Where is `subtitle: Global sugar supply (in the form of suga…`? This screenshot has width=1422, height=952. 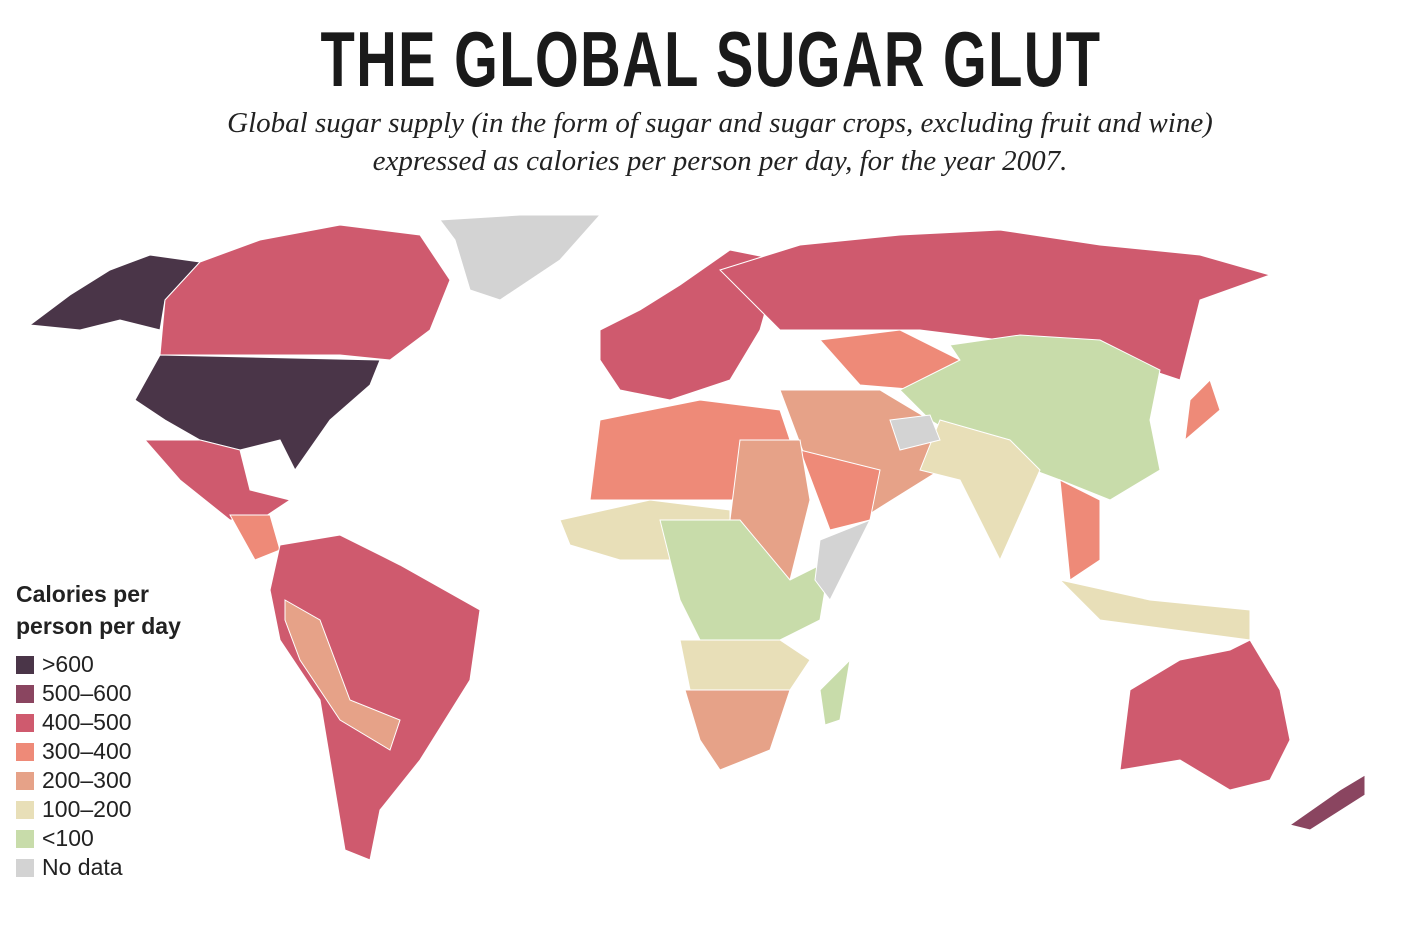
subtitle: Global sugar supply (in the form of suga… is located at coordinates (720, 142).